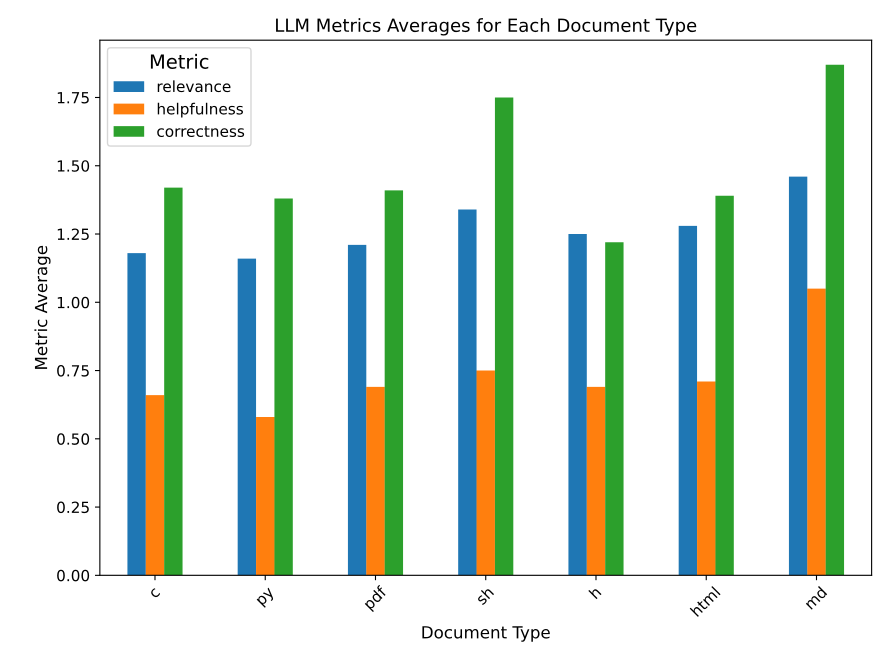 This screenshot has width=876, height=669. What do you see at coordinates (484, 596) in the screenshot?
I see `x-tick-label: sh` at bounding box center [484, 596].